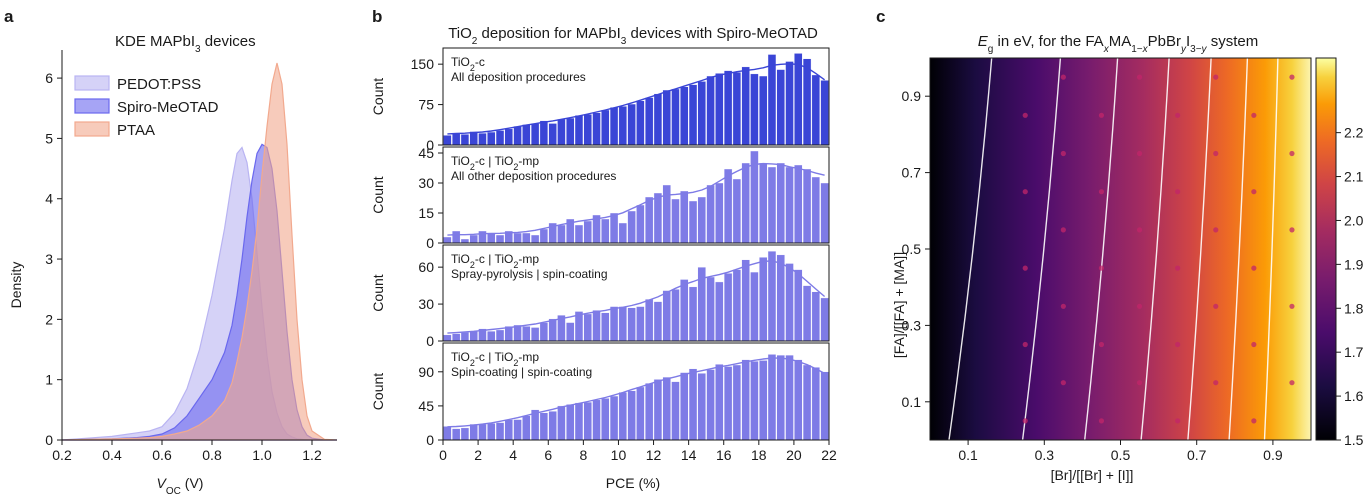 The height and width of the screenshot is (494, 1371). What do you see at coordinates (212, 455) in the screenshot?
I see `panel-a-x-tick-label: 0.8` at bounding box center [212, 455].